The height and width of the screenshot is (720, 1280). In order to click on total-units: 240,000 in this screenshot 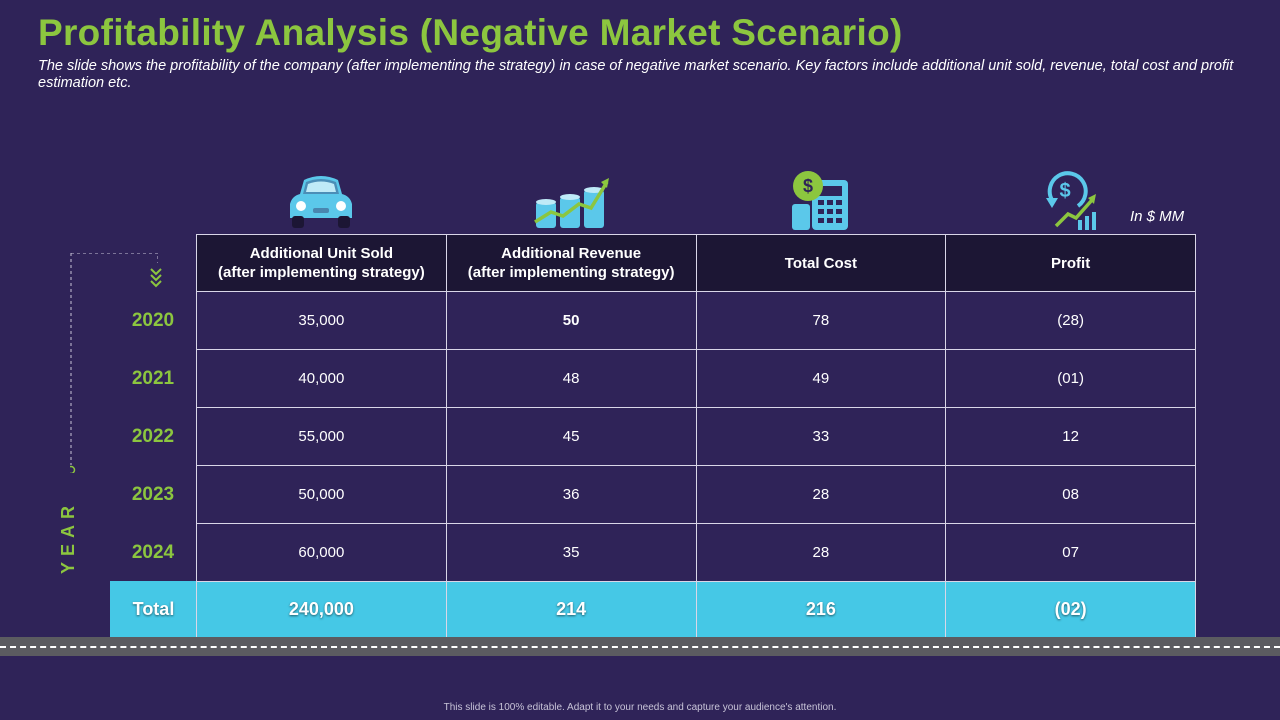, I will do `click(321, 609)`.